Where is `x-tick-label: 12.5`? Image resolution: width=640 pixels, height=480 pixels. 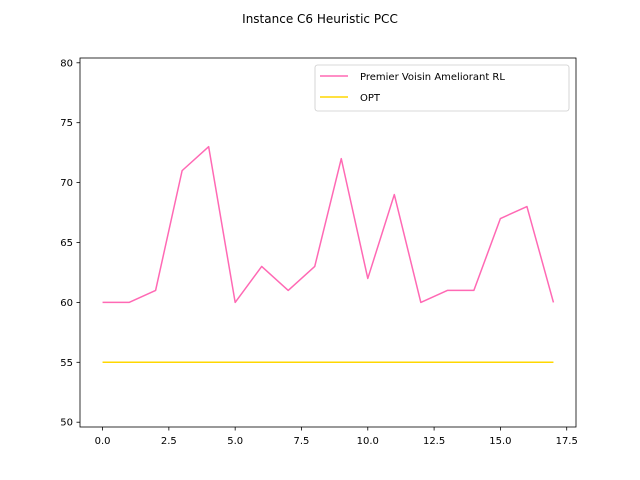
x-tick-label: 12.5 is located at coordinates (434, 441).